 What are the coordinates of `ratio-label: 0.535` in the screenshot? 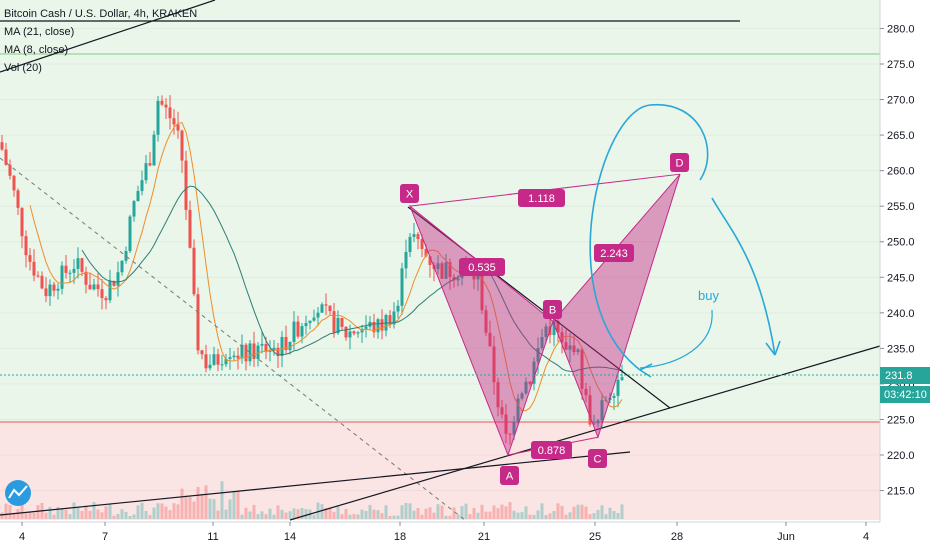 It's located at (482, 268).